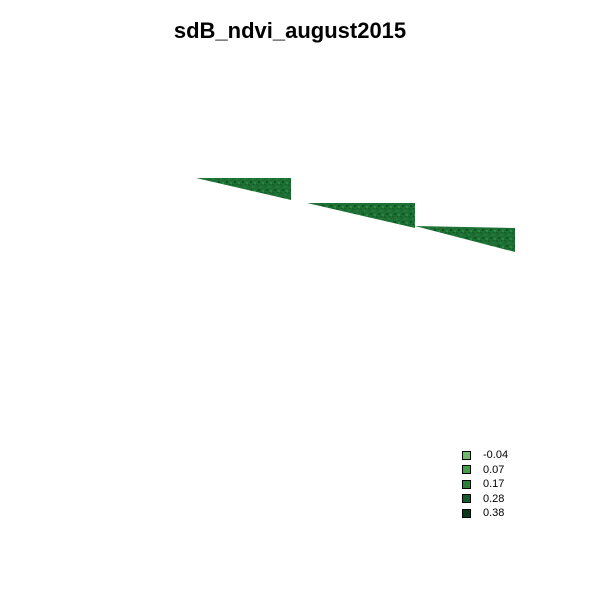  I want to click on legend: -0.04 0.07 0.17 0.28 0.38, so click(485, 484).